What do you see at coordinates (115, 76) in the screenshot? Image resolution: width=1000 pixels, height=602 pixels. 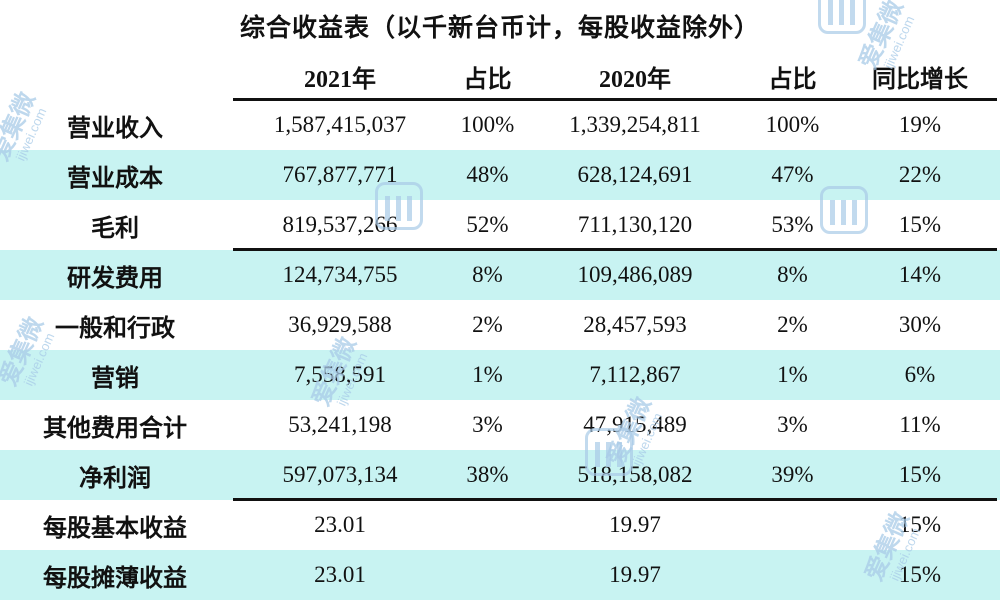 I see `header-cell-label` at bounding box center [115, 76].